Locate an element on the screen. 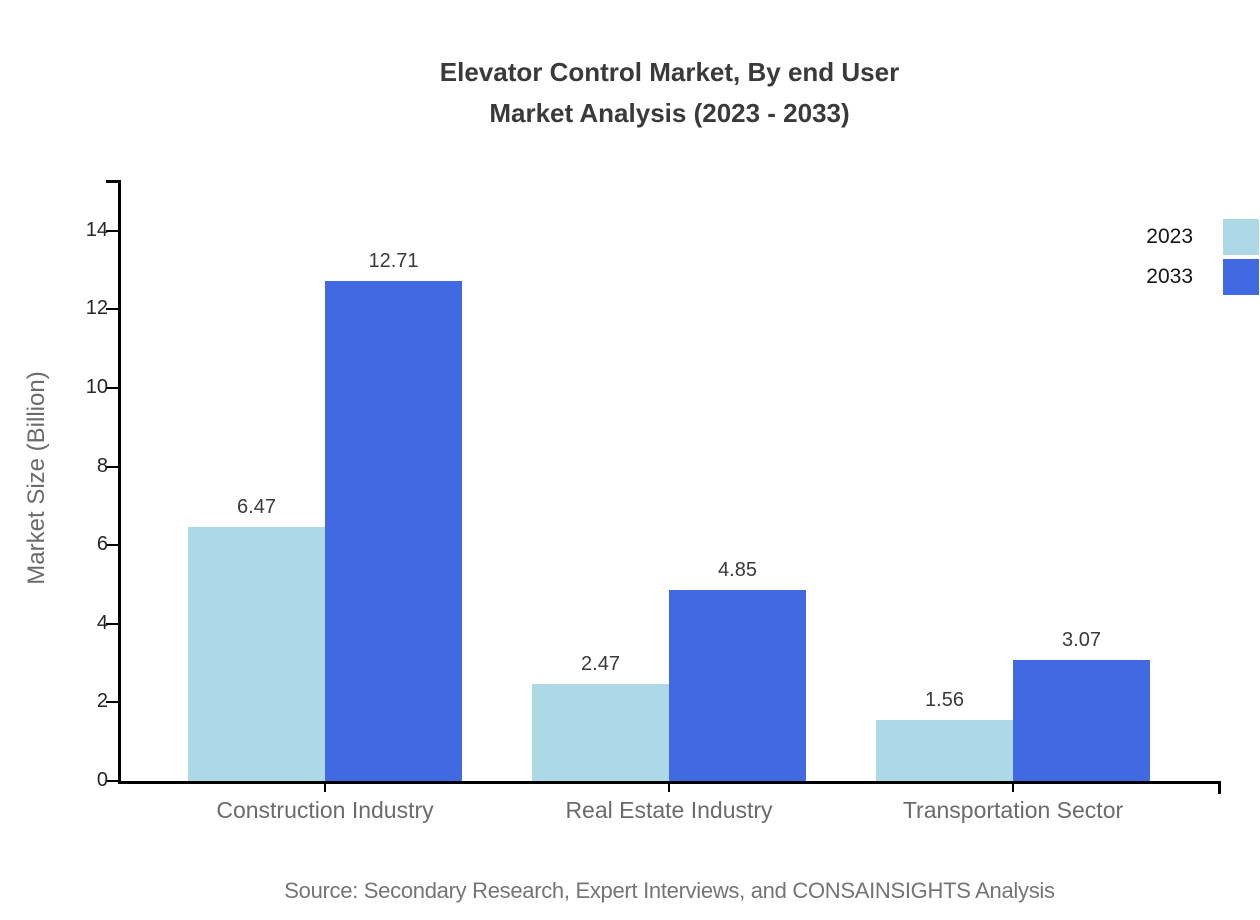  y-axis-top-cap is located at coordinates (112, 181).